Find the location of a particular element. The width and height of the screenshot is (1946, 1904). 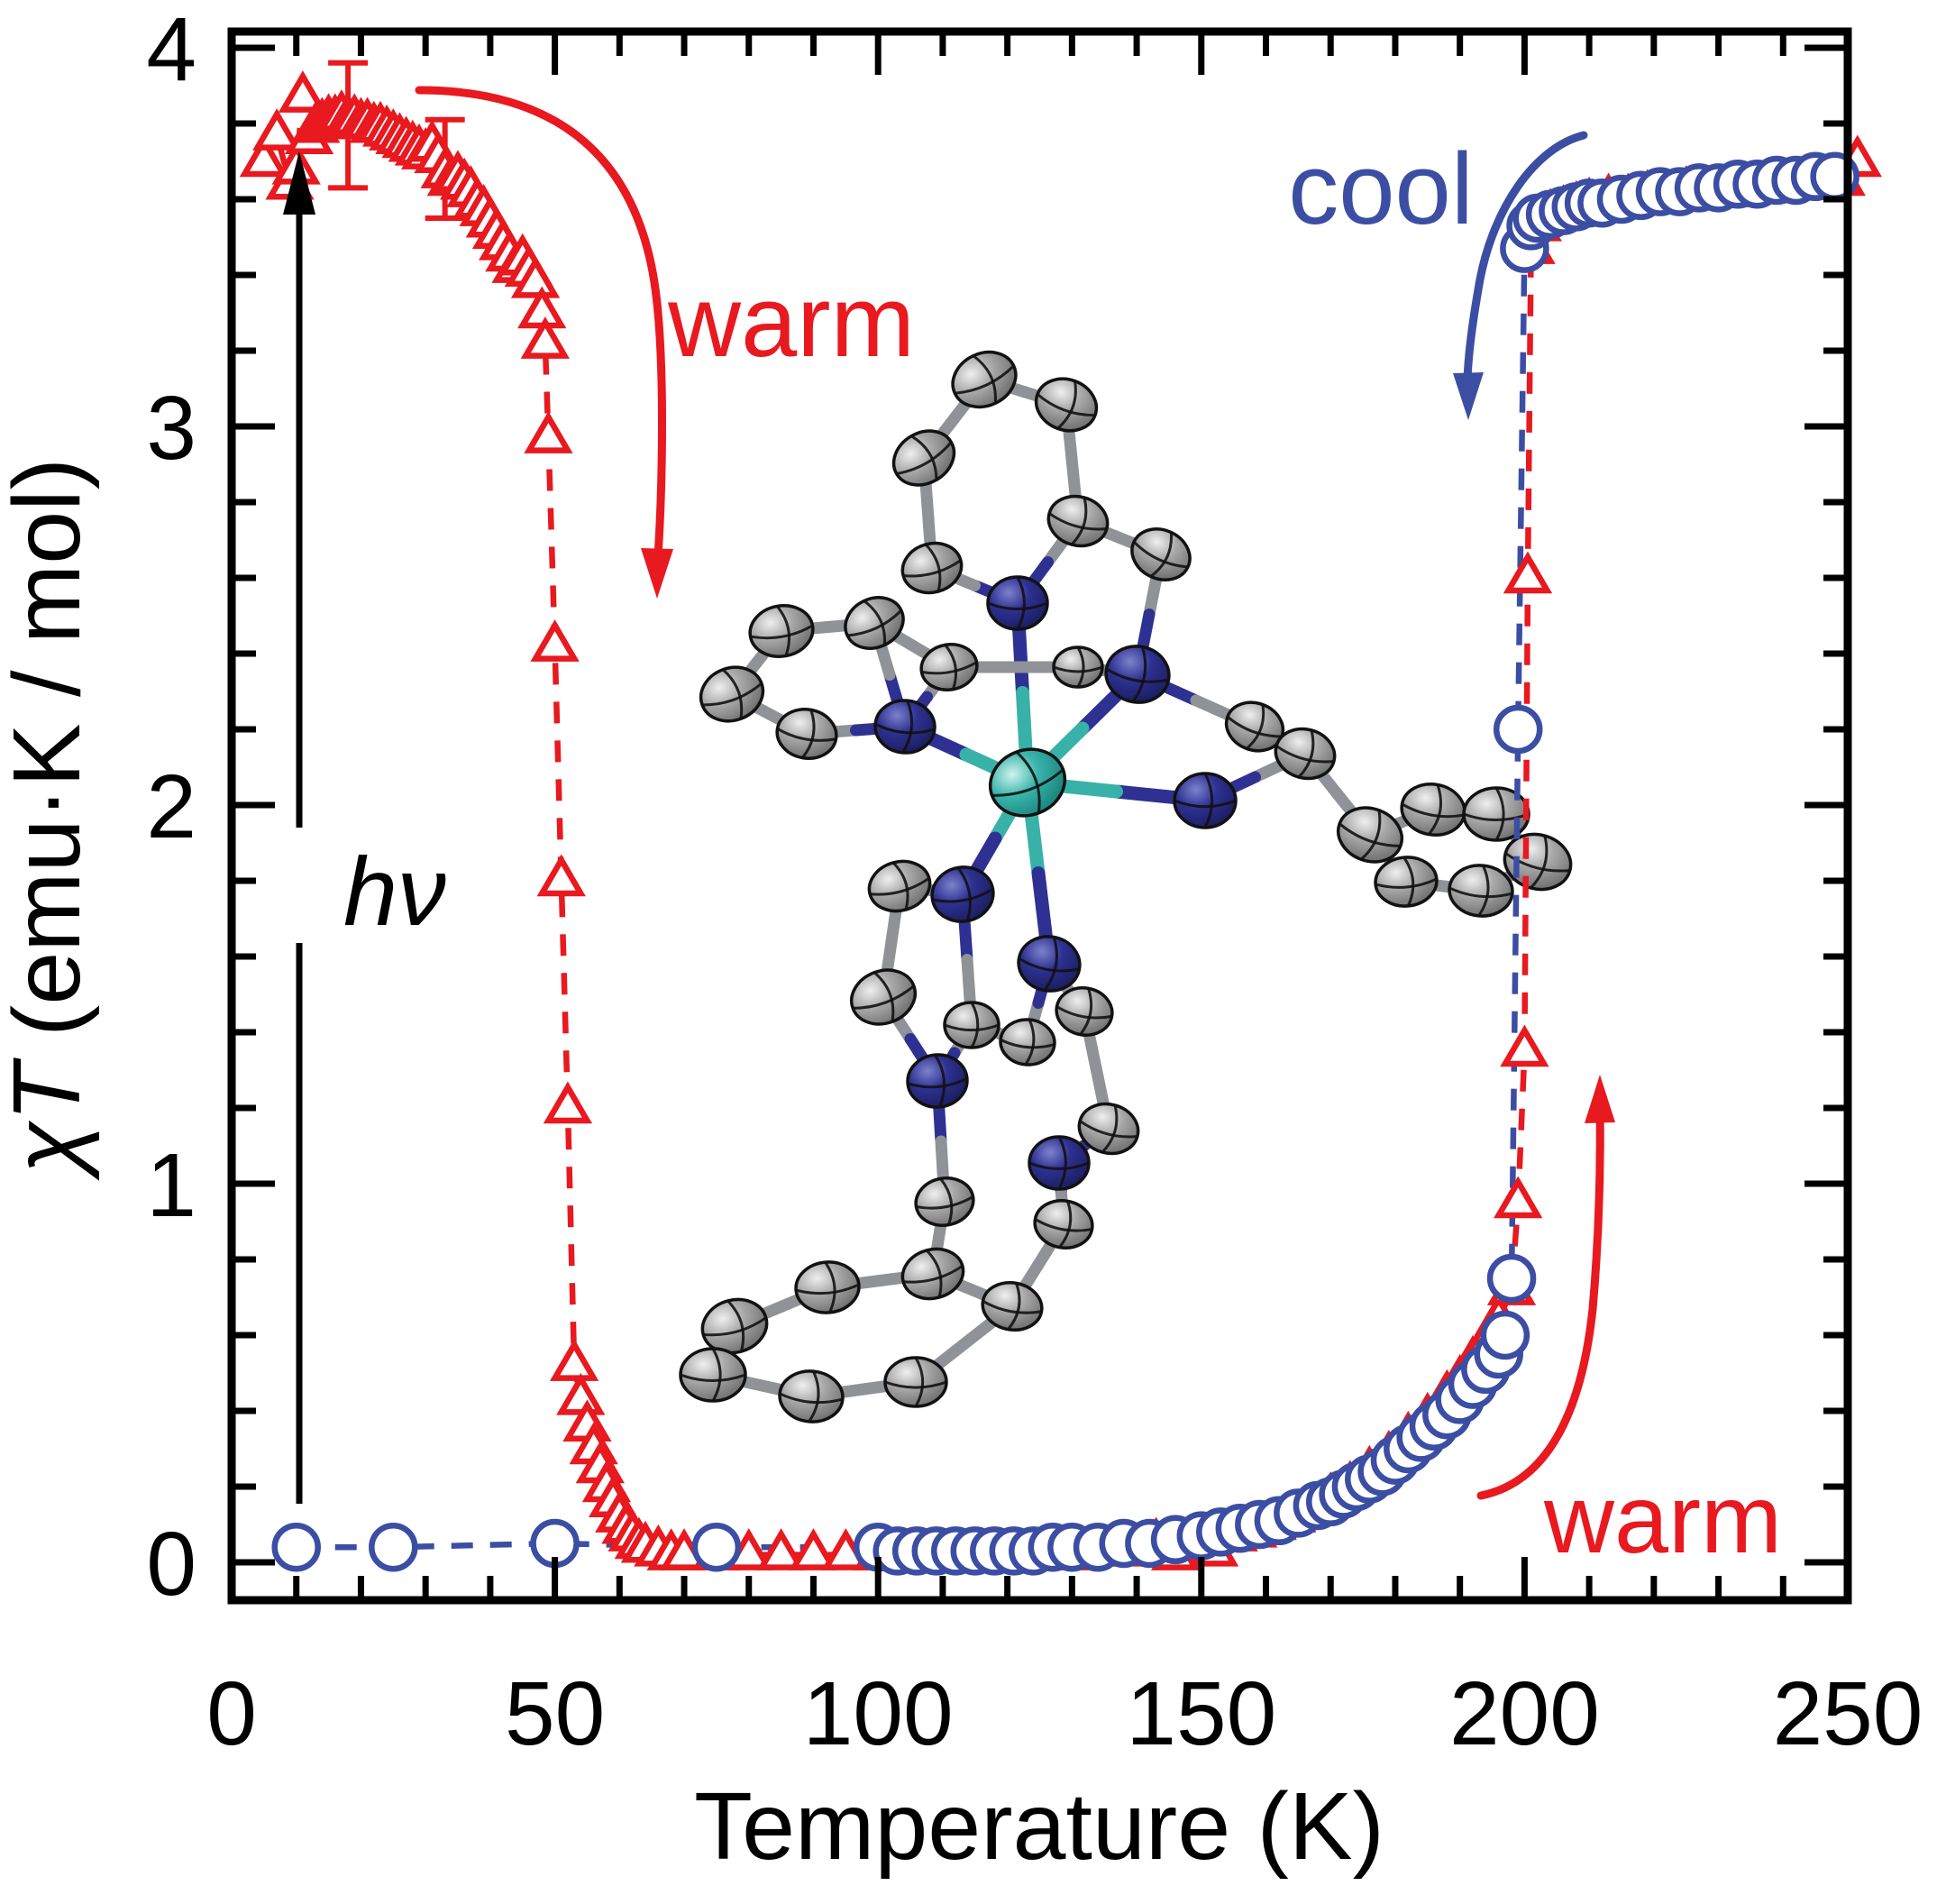

metal-atom is located at coordinates (1027, 782).